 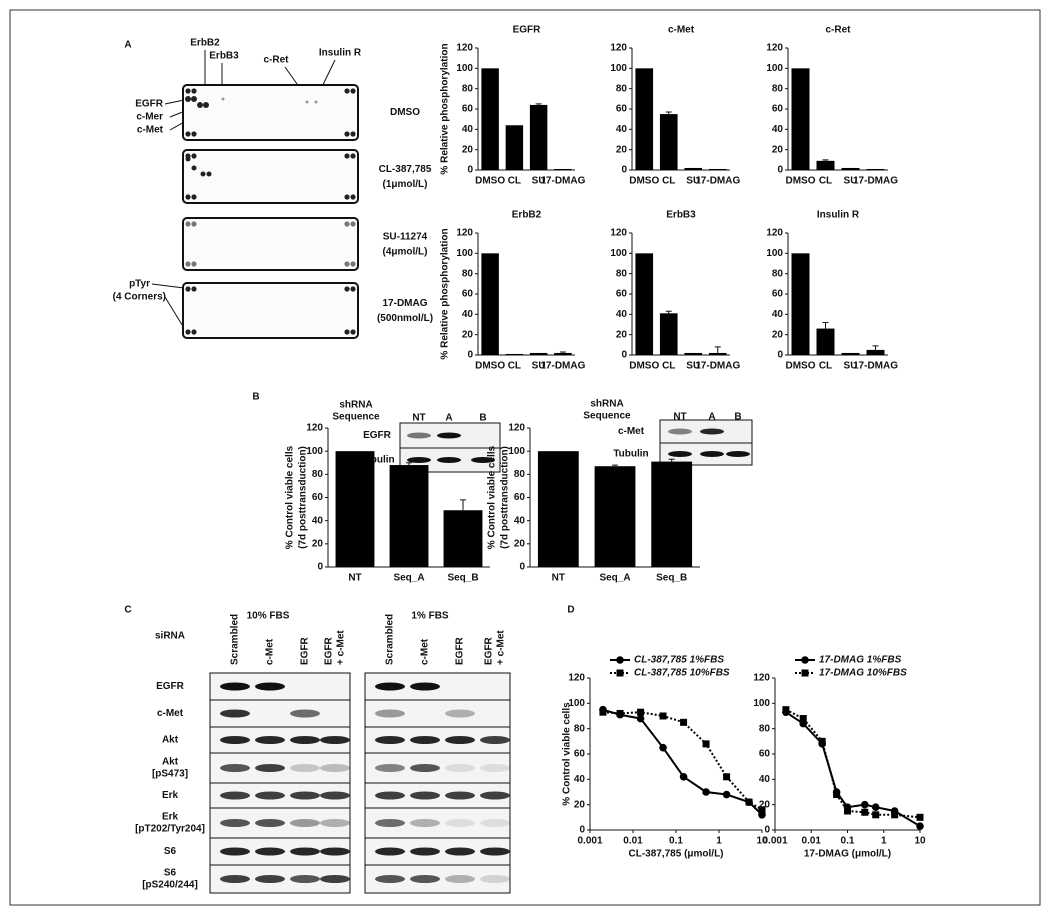 What do you see at coordinates (405, 112) in the screenshot?
I see `condition-label: DMSO` at bounding box center [405, 112].